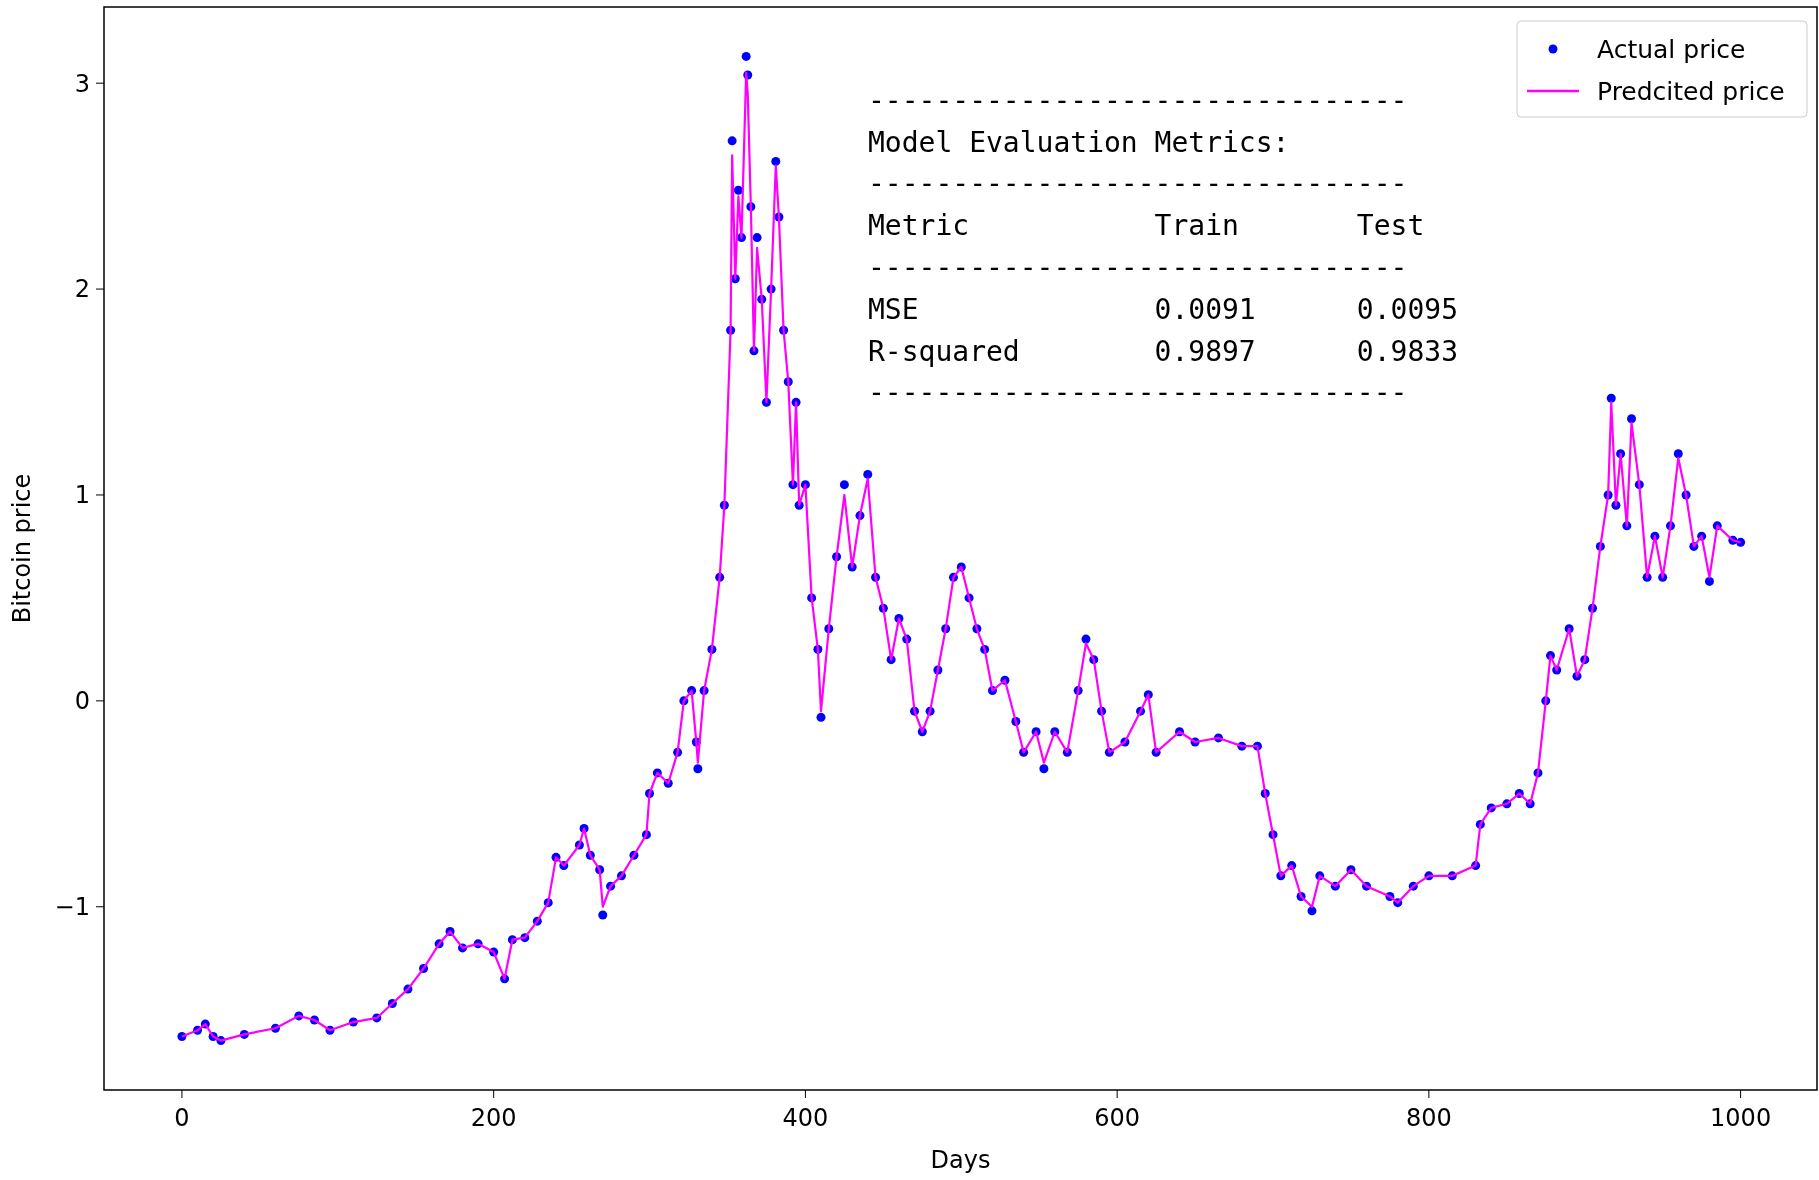  I want to click on y-tick-label: 0, so click(82, 701).